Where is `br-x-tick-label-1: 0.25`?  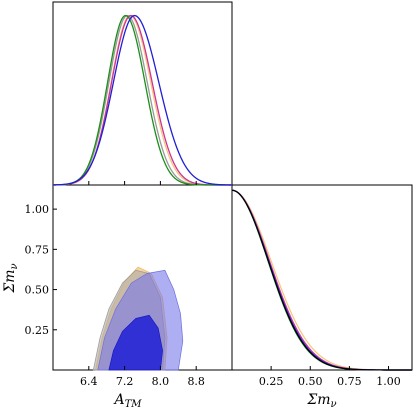
br-x-tick-label-1: 0.25 is located at coordinates (271, 381).